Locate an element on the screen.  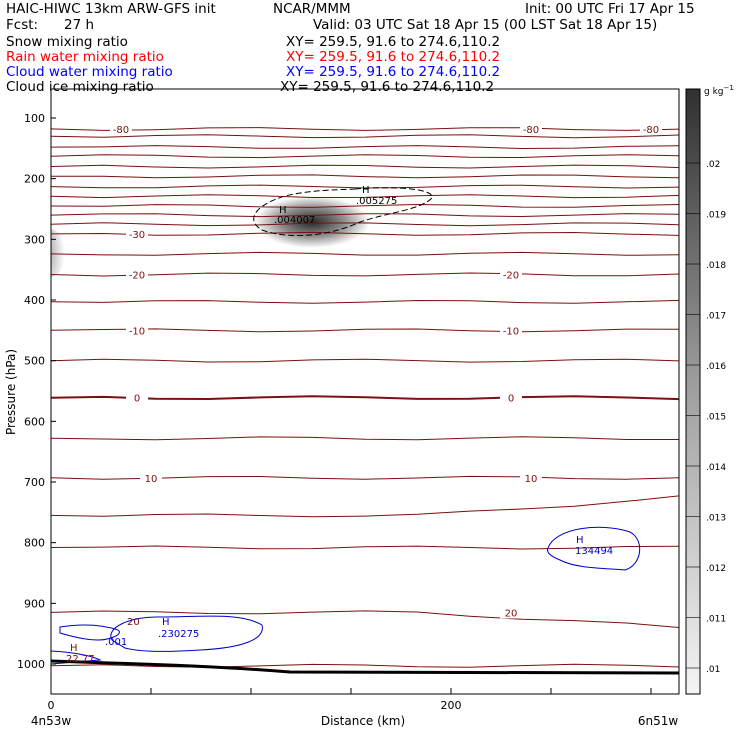
cloud-max-label-bottom: .230275 is located at coordinates (178, 634).